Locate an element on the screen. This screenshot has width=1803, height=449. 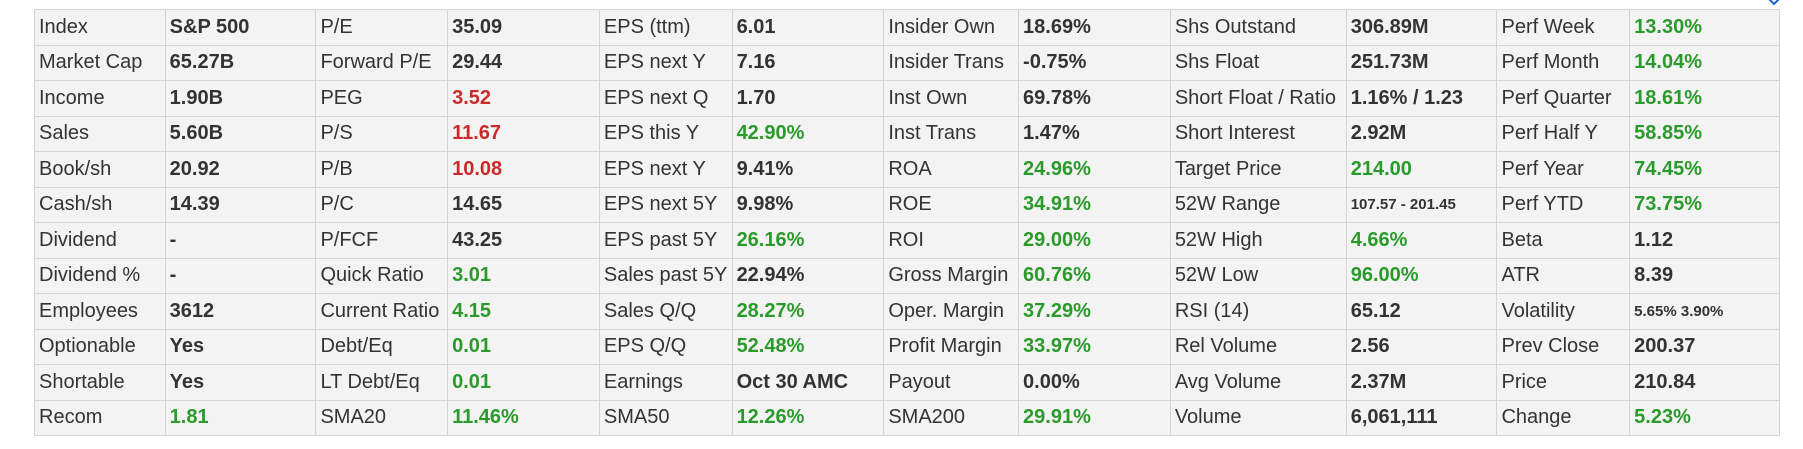
metric-label: Quick Ratio is located at coordinates (382, 275).